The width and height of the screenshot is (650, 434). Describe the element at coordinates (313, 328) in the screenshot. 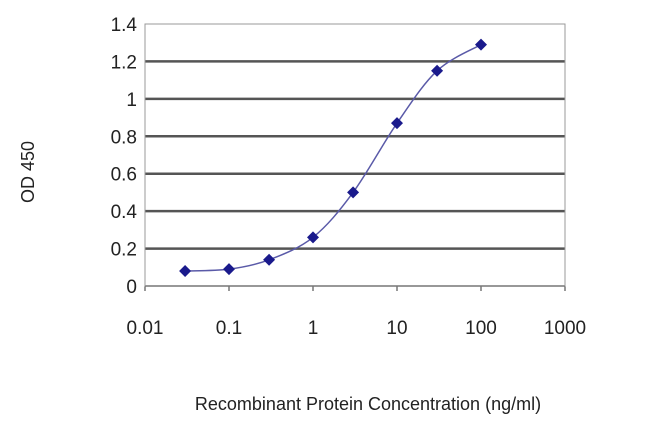

I see `x-tick-label: 1` at that location.